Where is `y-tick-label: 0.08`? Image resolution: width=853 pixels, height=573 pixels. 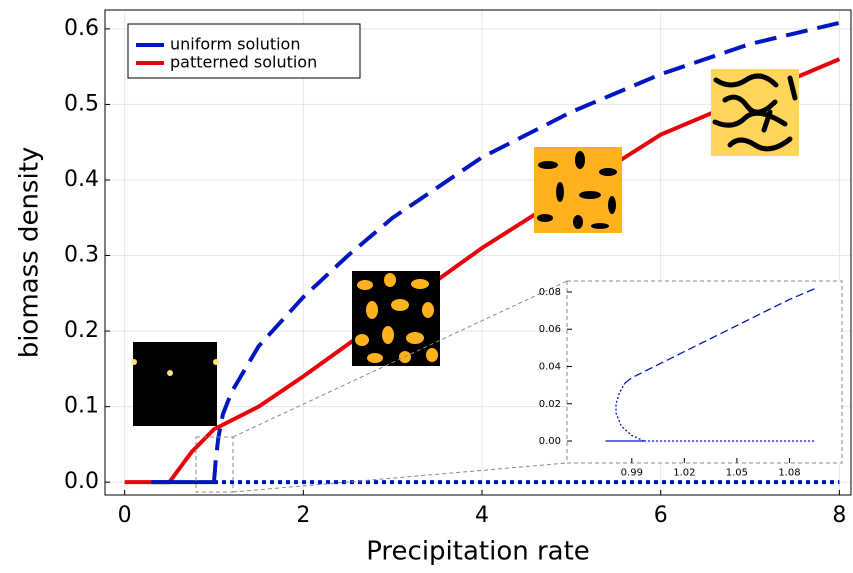
y-tick-label: 0.08 is located at coordinates (550, 292).